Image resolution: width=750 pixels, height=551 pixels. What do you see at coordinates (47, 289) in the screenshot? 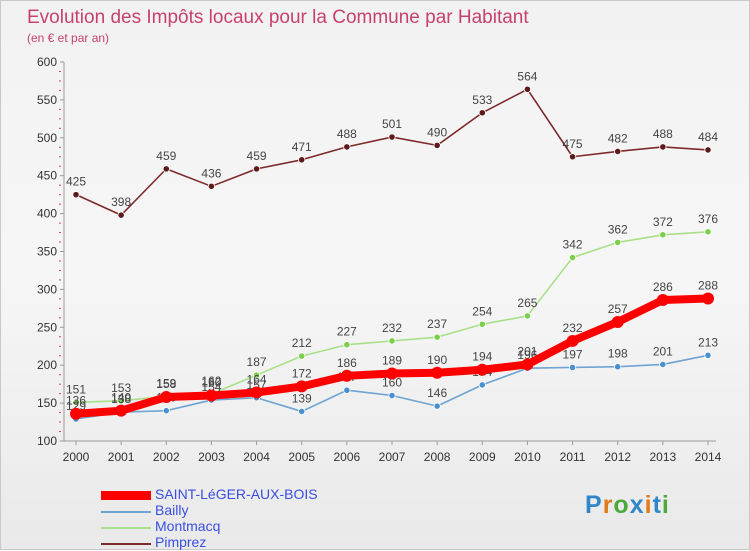
I see `y-tick-label: 300` at bounding box center [47, 289].